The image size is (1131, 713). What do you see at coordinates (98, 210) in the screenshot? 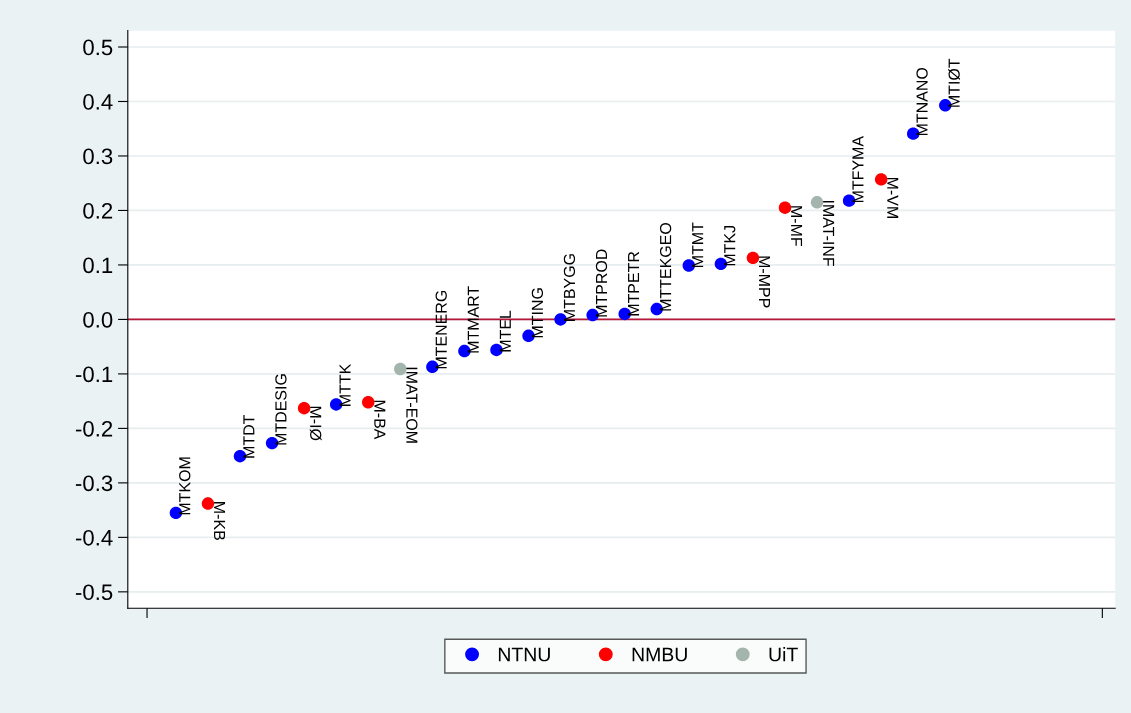
I see `y-tick-label: 0.2` at bounding box center [98, 210].